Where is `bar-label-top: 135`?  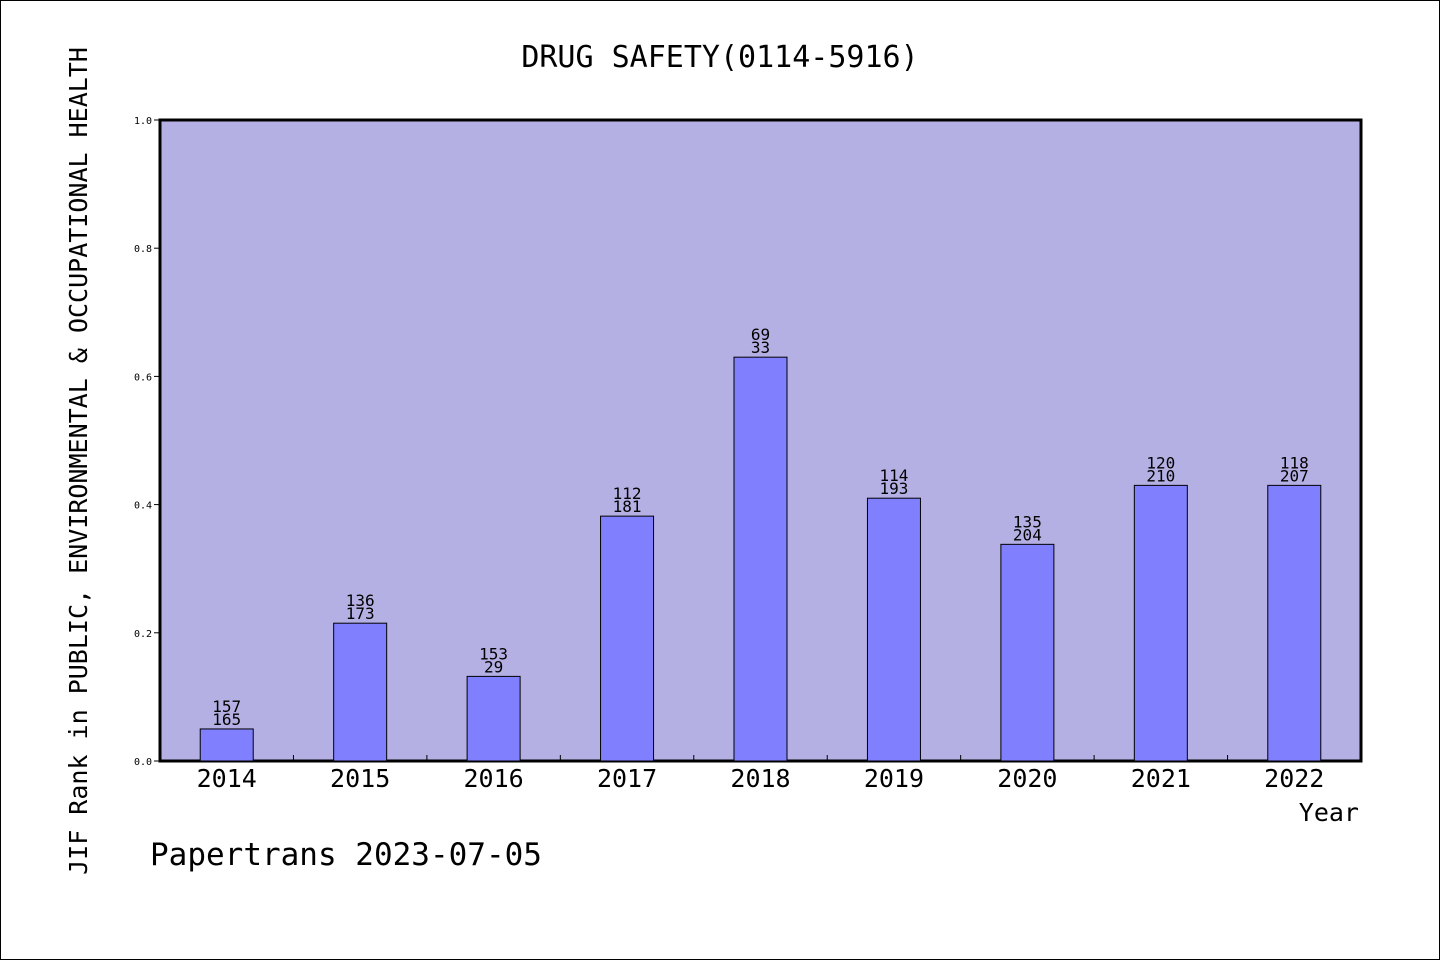 bar-label-top: 135 is located at coordinates (1027, 521).